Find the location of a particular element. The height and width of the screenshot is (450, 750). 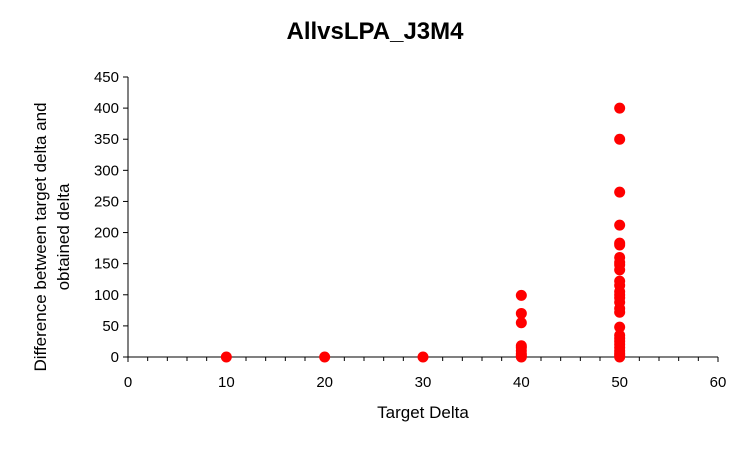

y-tick-label: 50 is located at coordinates (110, 326).